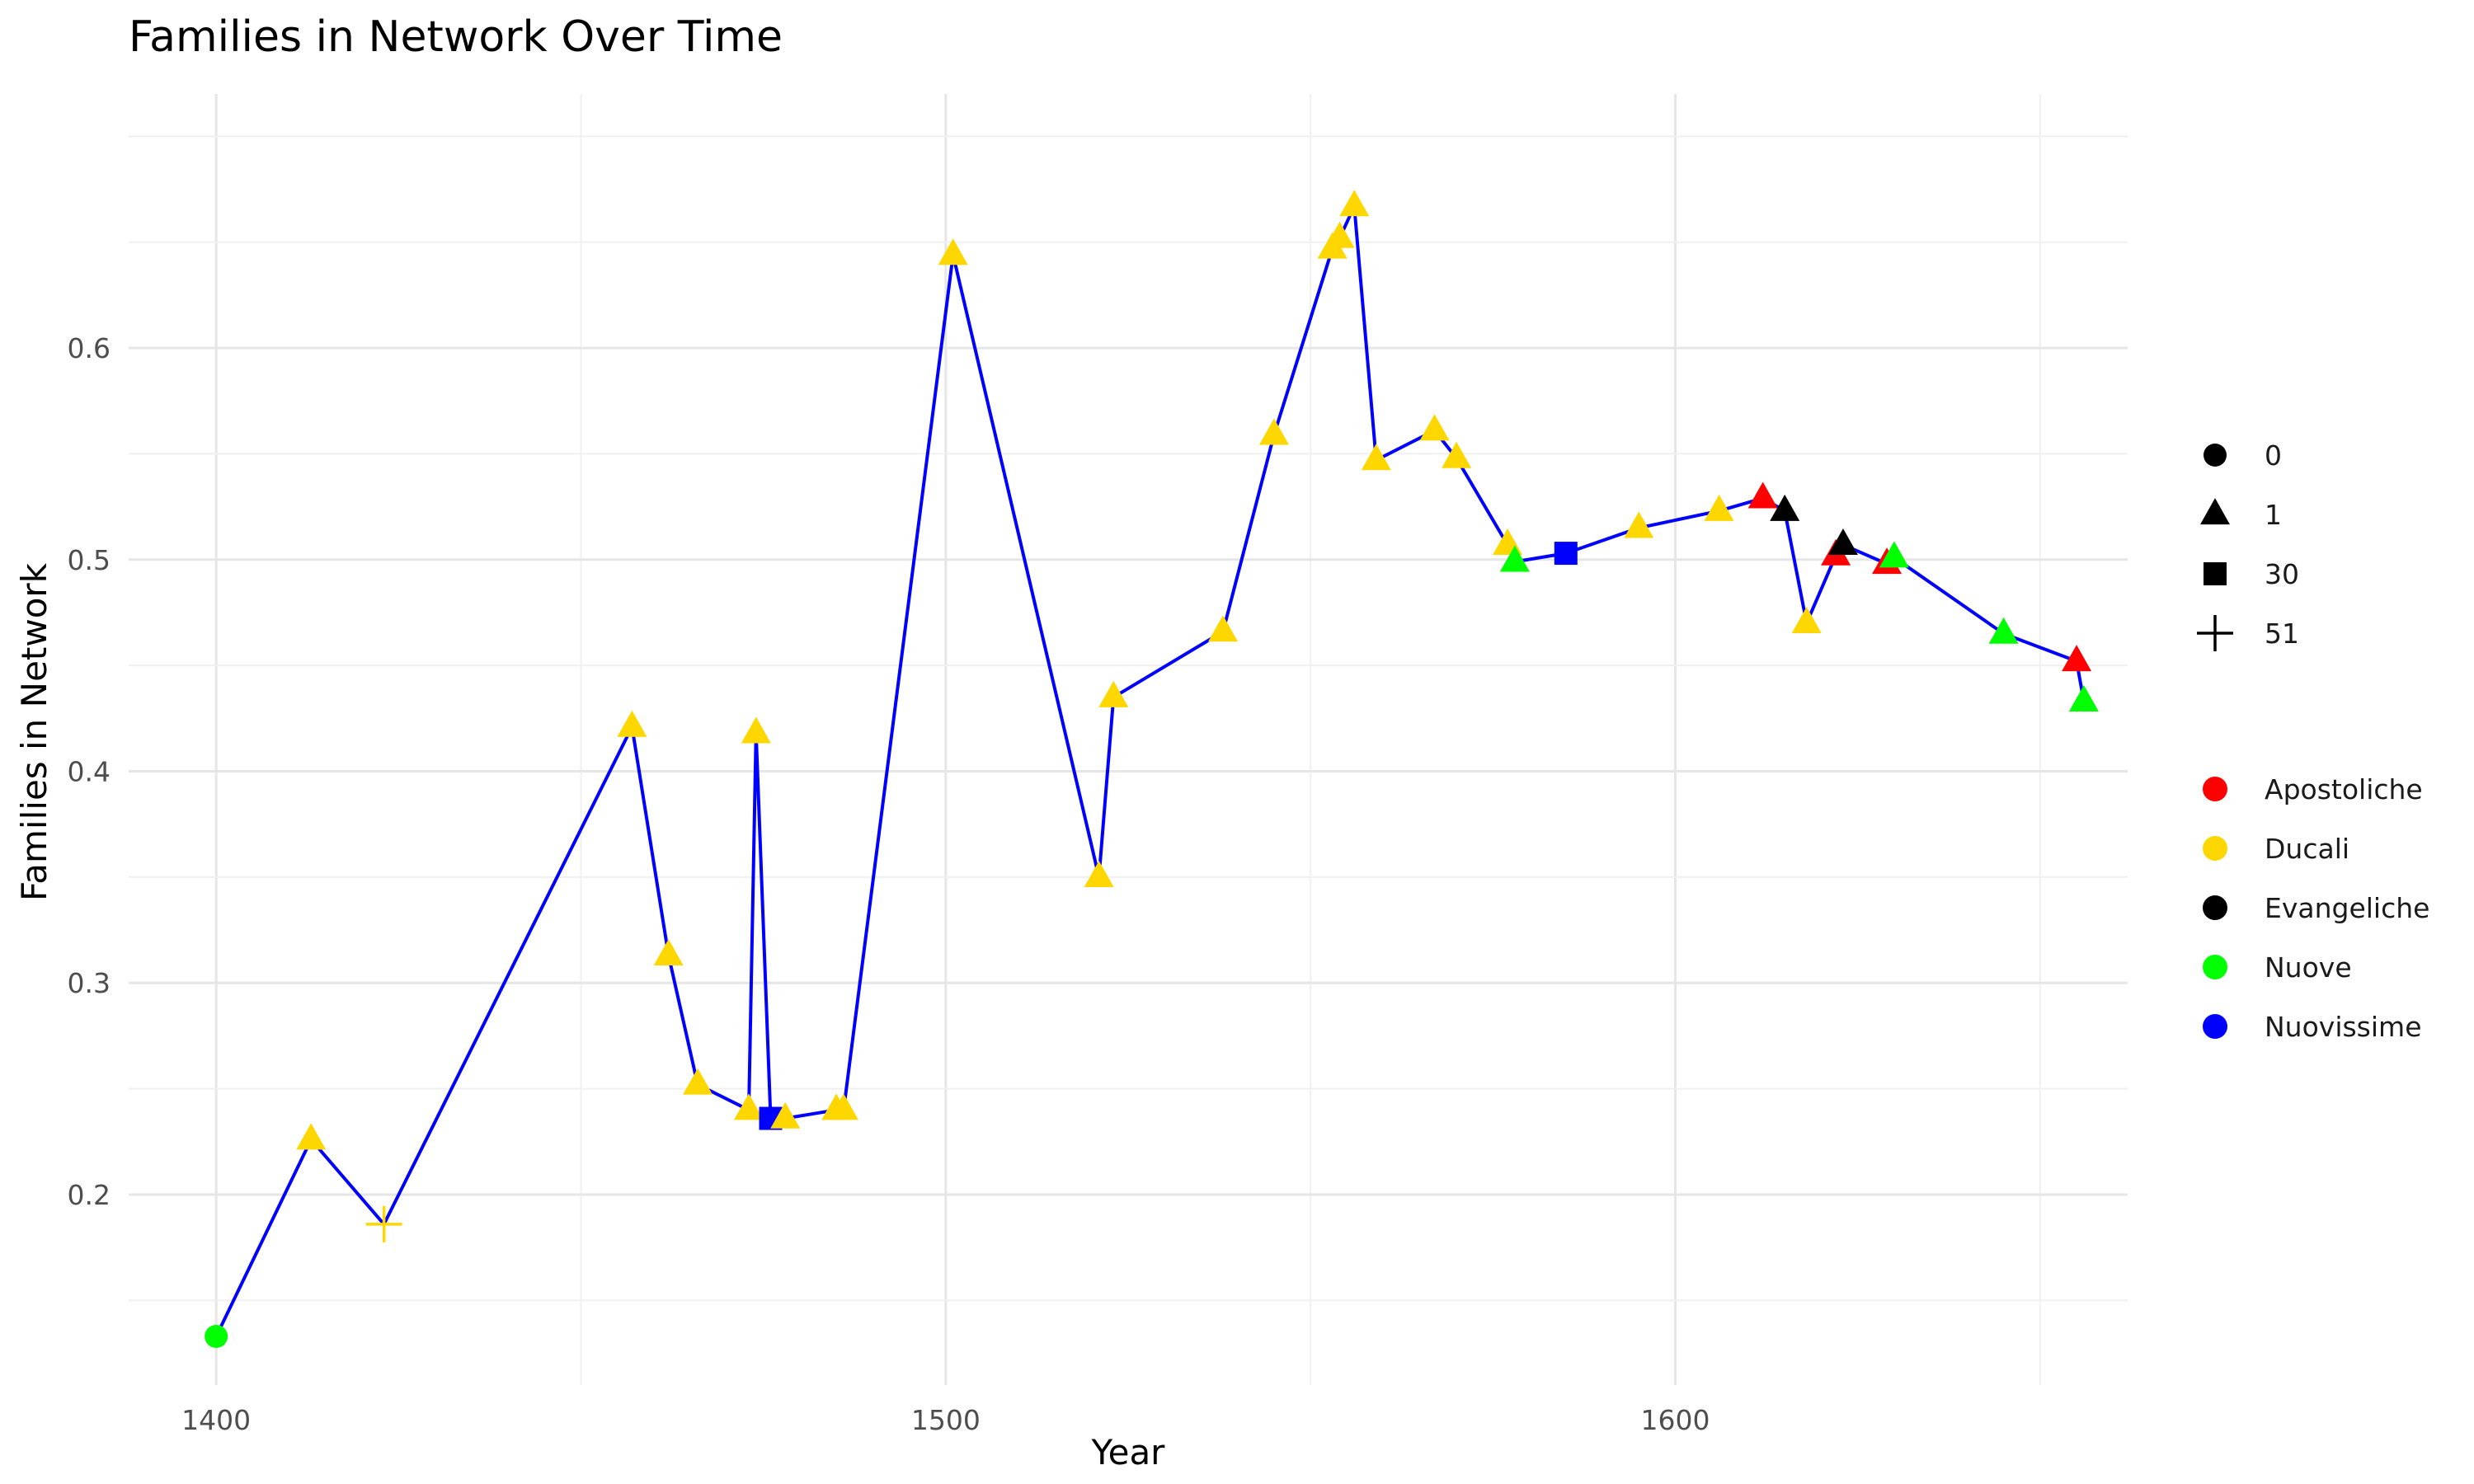  Describe the element at coordinates (216, 1420) in the screenshot. I see `x-tick-label: 1400` at that location.